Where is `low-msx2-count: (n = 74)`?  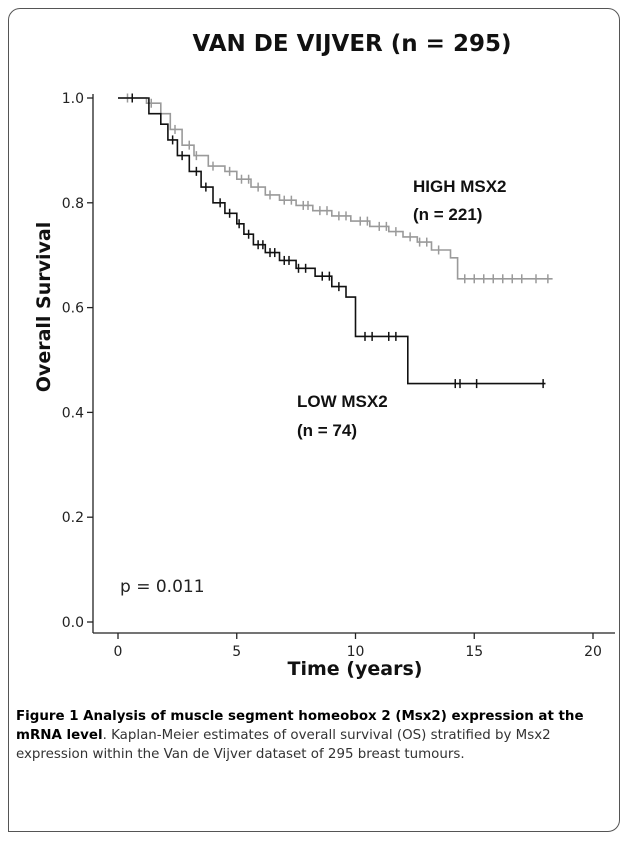
low-msx2-count: (n = 74) is located at coordinates (327, 430).